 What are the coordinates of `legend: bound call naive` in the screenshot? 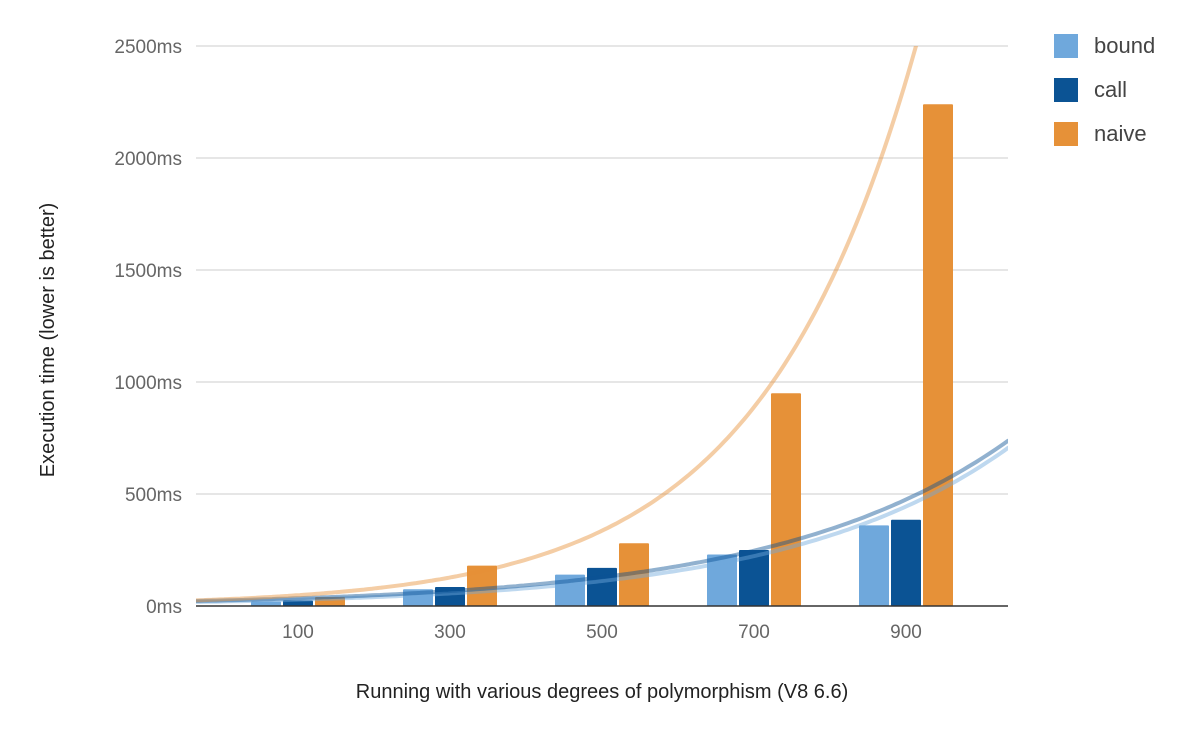 It's located at (1104, 89).